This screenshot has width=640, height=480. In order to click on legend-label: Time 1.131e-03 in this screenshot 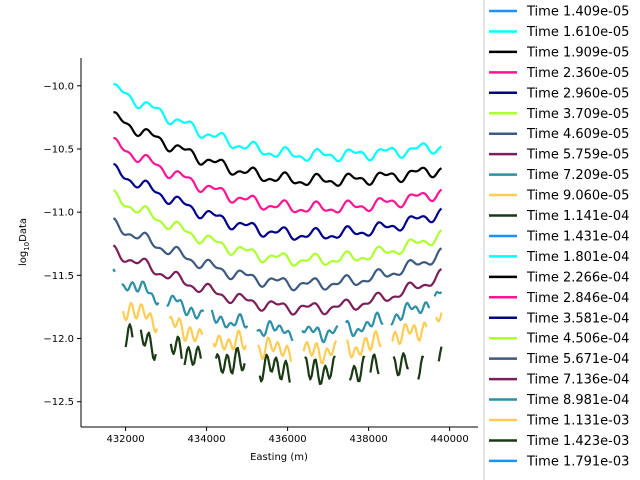, I will do `click(577, 421)`.